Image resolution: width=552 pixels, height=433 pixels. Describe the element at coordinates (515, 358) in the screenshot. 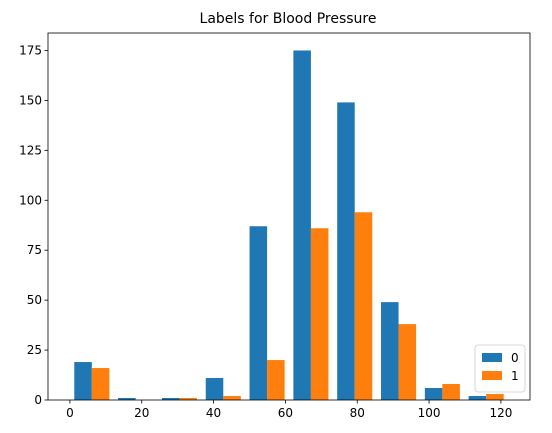

I see `legend-label-0: 0` at that location.